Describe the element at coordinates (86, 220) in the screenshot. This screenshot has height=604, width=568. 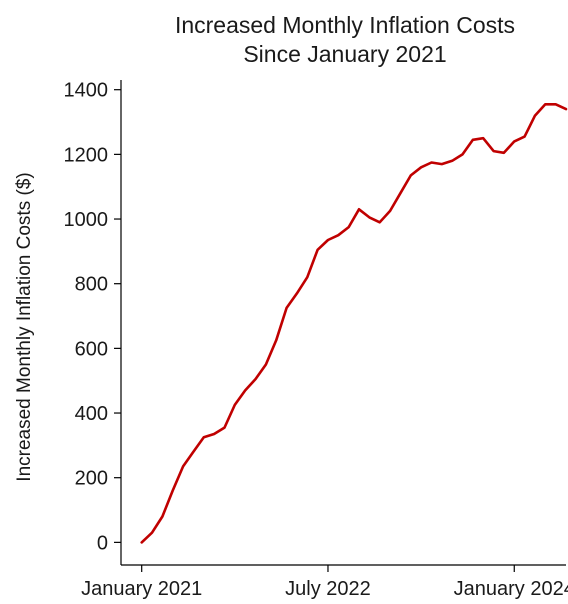
I see `y-tick-label: 1000` at that location.